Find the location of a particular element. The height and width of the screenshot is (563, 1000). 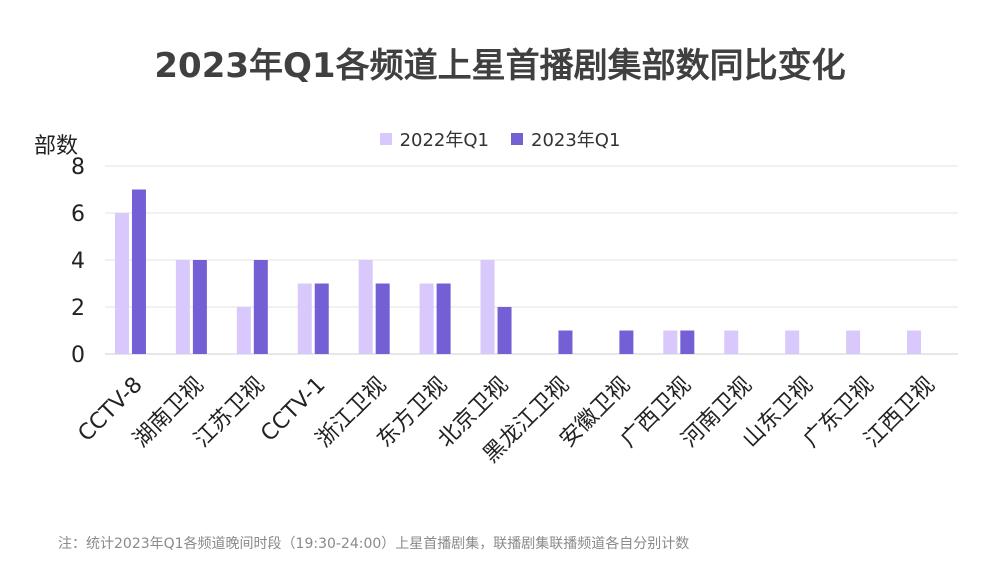

legend-item-2022: 2022年Q1 is located at coordinates (434, 139).